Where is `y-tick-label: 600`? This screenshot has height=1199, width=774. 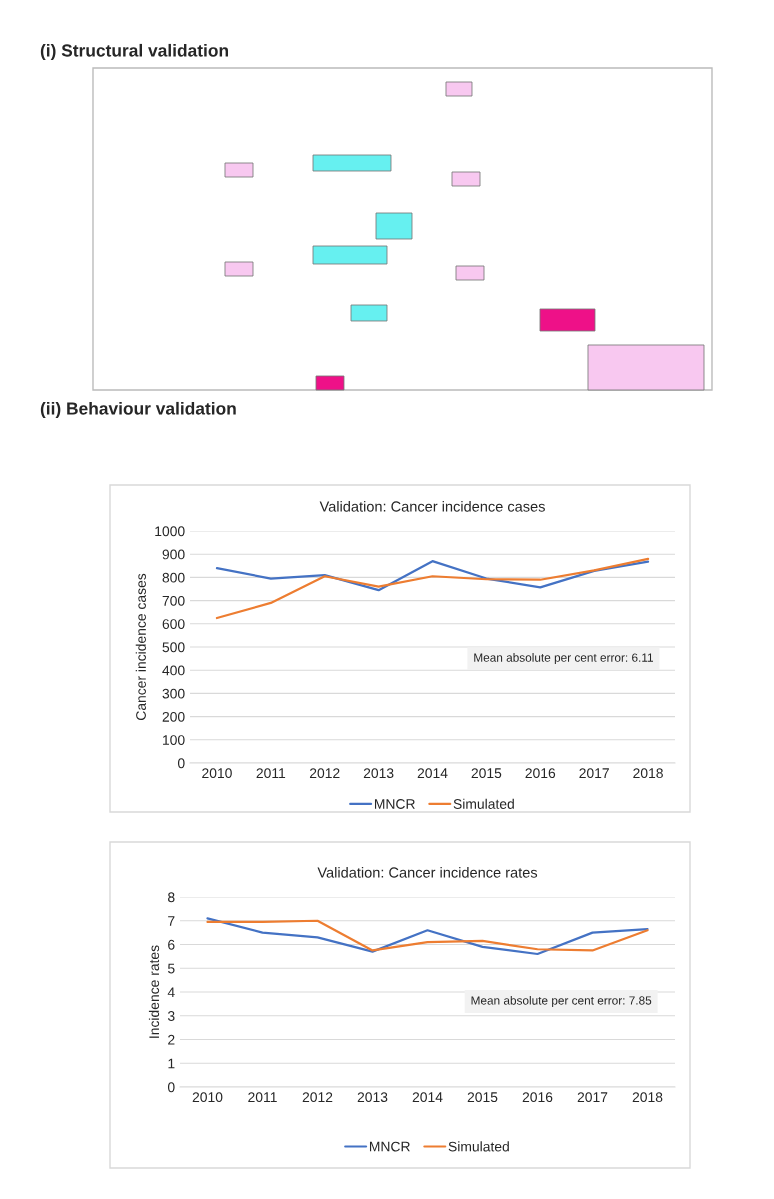
y-tick-label: 600 is located at coordinates (173, 624).